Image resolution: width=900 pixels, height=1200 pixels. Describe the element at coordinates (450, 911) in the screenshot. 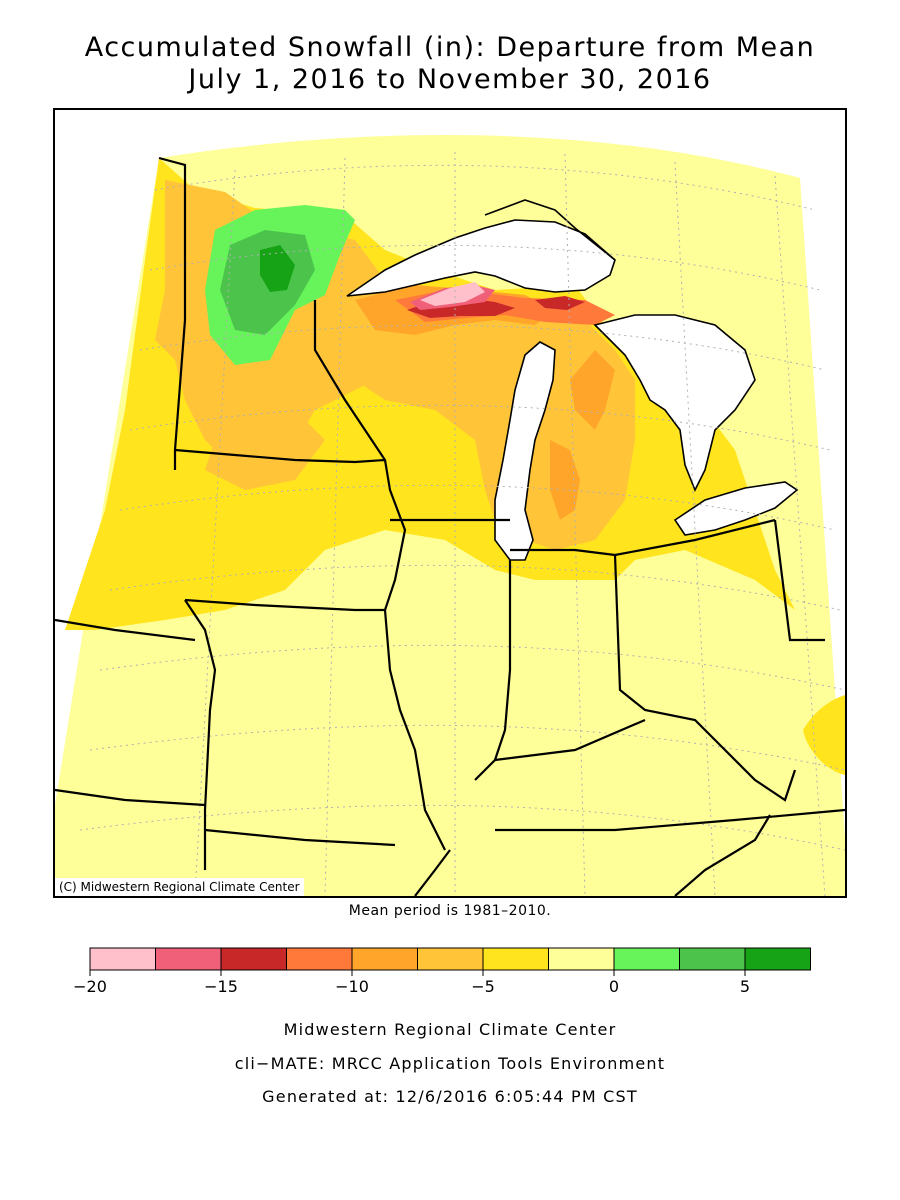

I see `mean-period-note: Mean period is 1981–2010.` at that location.